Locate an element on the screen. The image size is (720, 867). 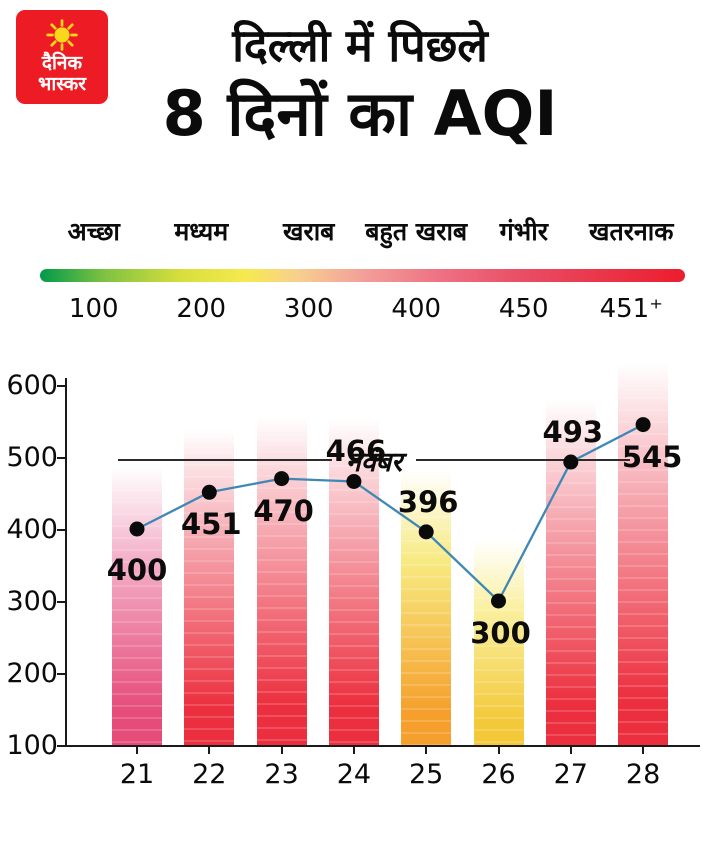
dainik-bhaskar-logo: दैनिक भास्कर is located at coordinates (62, 57).